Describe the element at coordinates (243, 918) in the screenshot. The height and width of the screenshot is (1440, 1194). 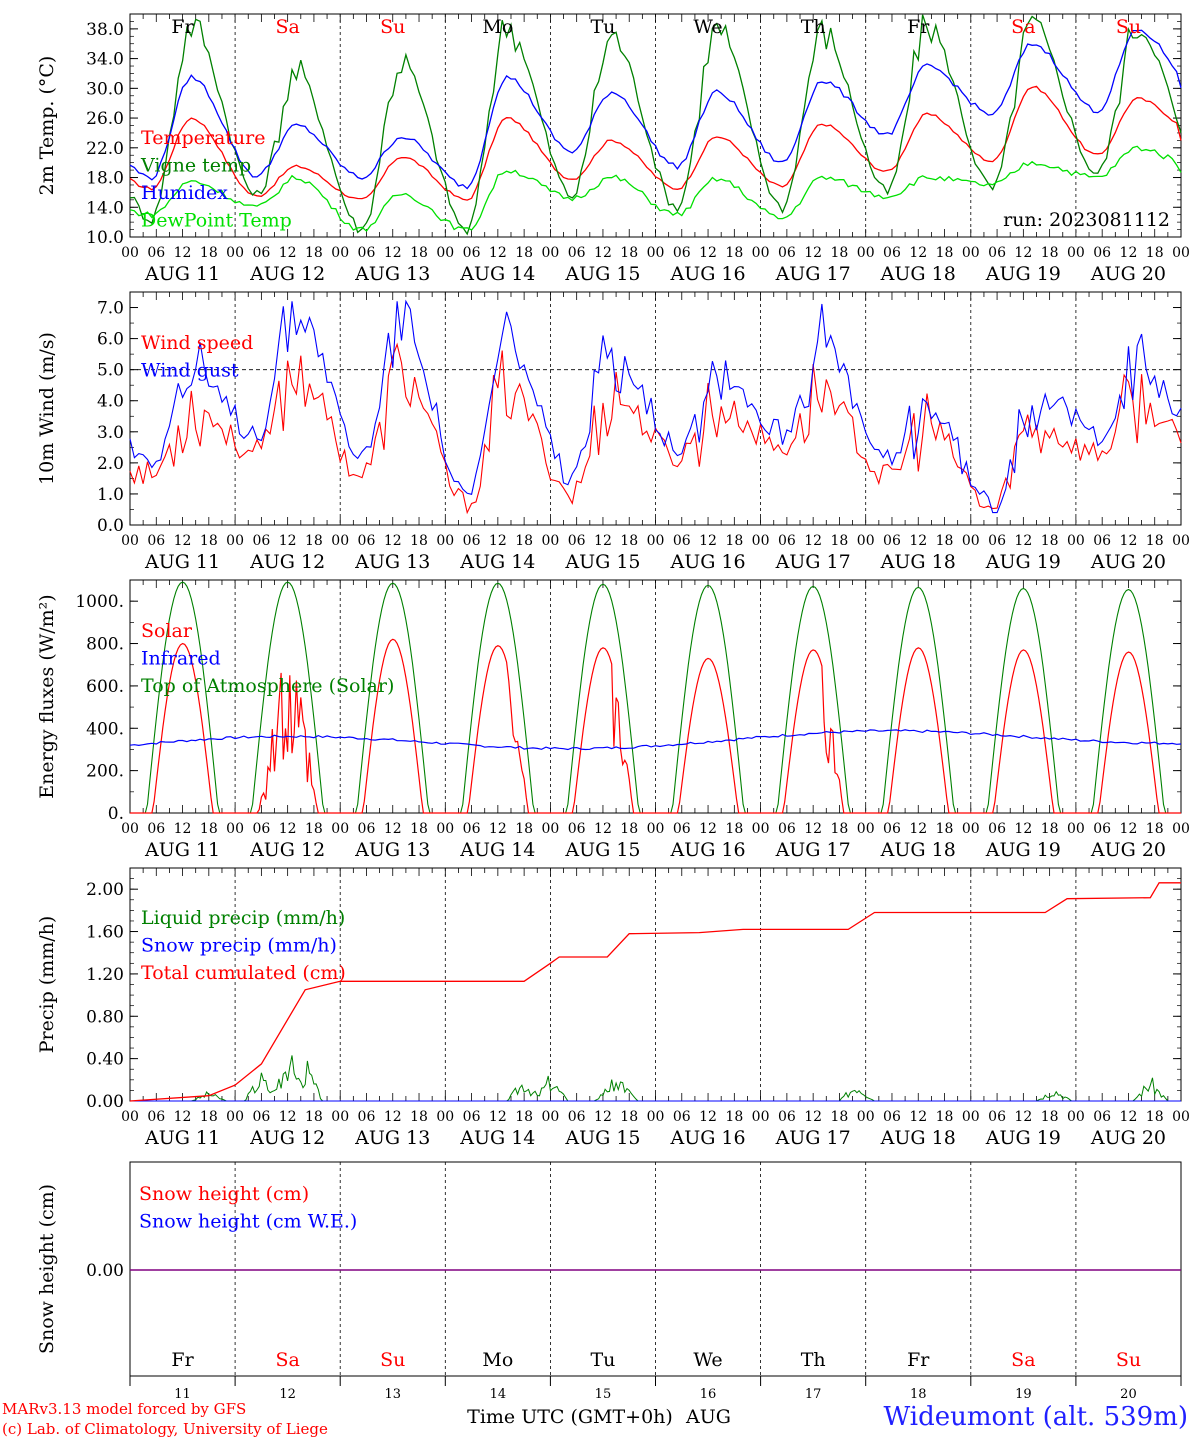
I see `precip-legend-0: Liquid precip (mm/h)` at that location.